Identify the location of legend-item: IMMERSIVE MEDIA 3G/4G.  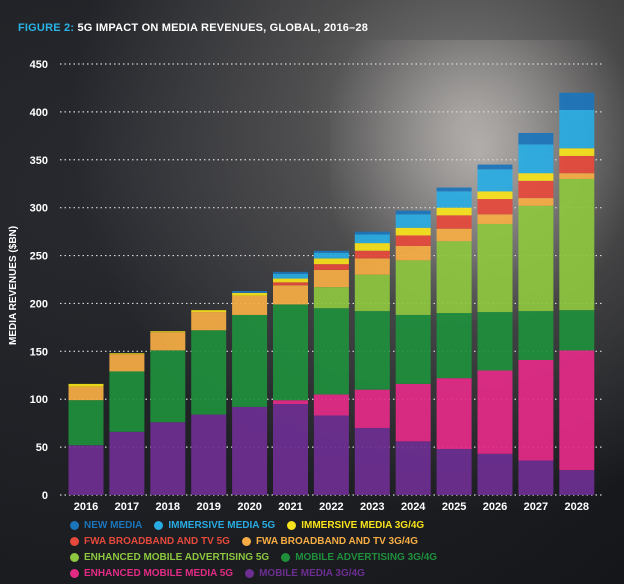
(355, 525).